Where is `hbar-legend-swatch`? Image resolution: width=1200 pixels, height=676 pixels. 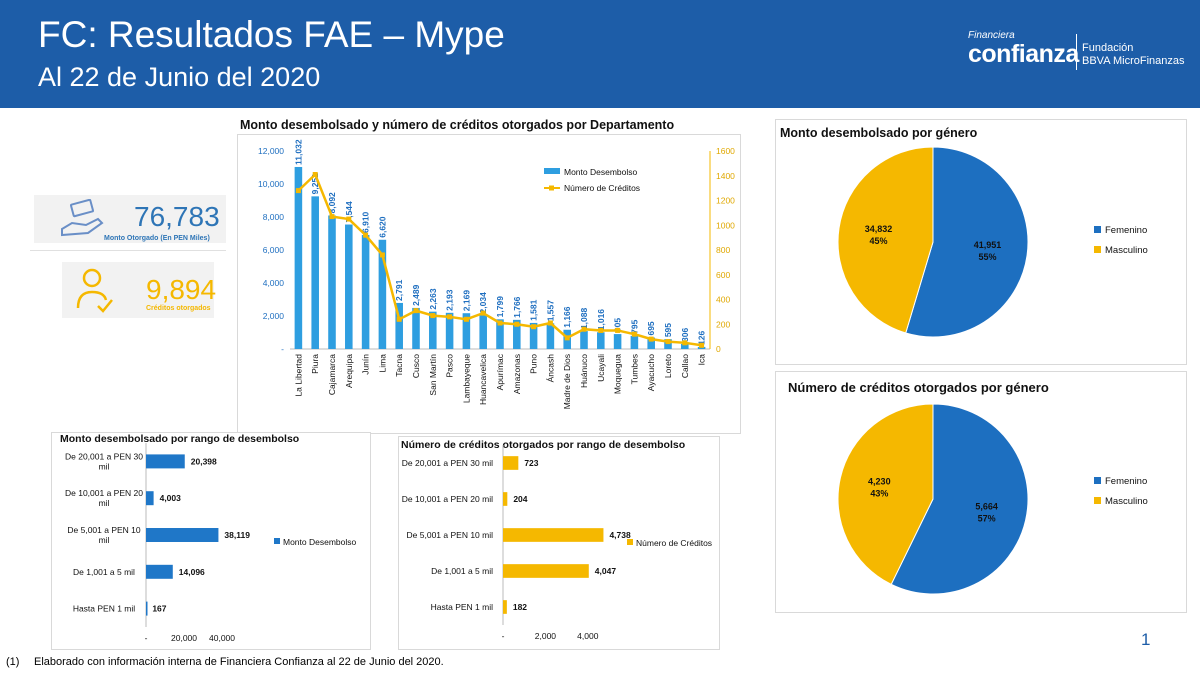 hbar-legend-swatch is located at coordinates (277, 541).